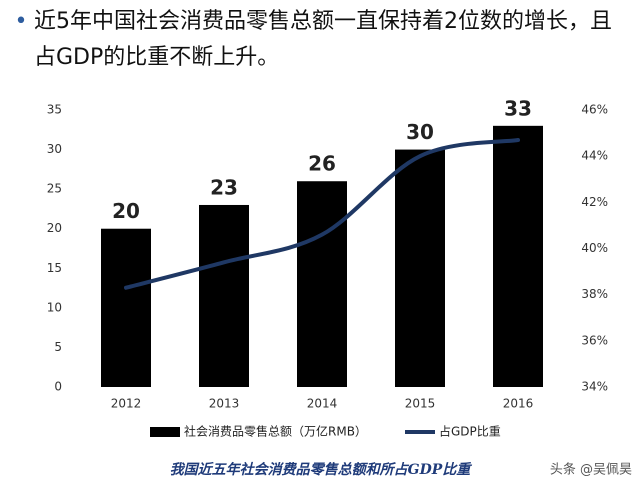 Image resolution: width=640 pixels, height=491 pixels. I want to click on x-tick-label: 2013, so click(224, 404).